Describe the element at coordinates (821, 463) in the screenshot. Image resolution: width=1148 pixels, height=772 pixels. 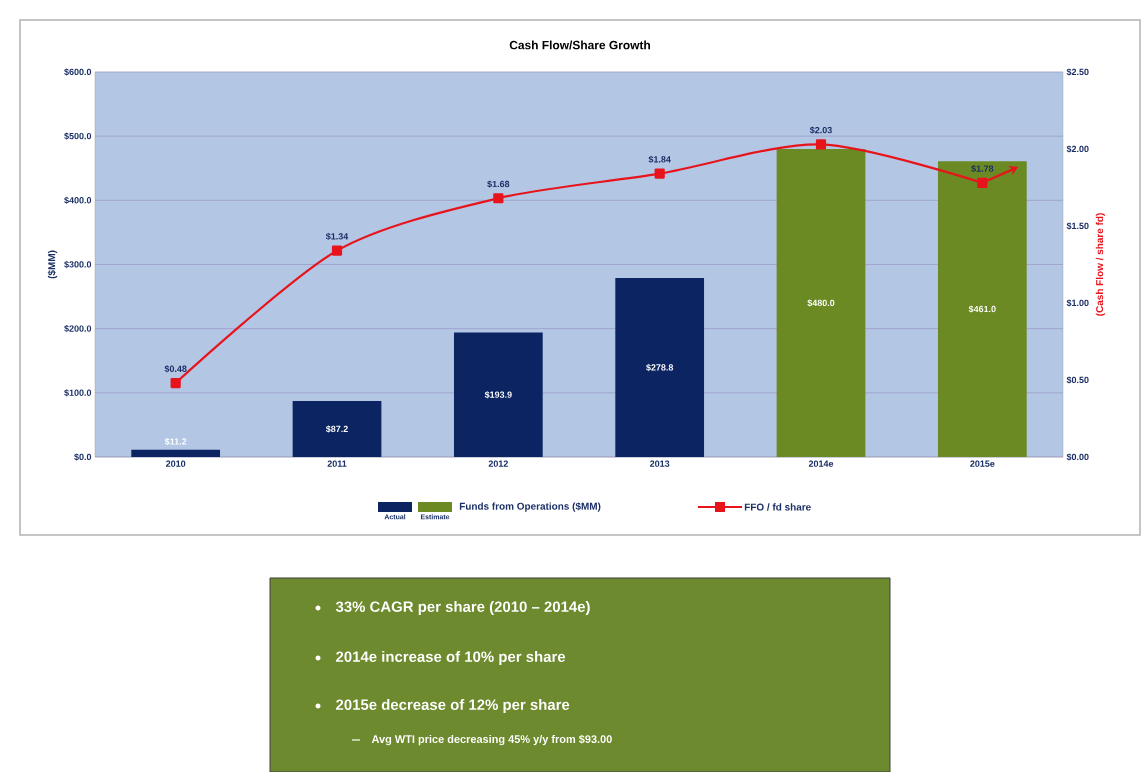
I see `x-tick-label: 2014e` at that location.